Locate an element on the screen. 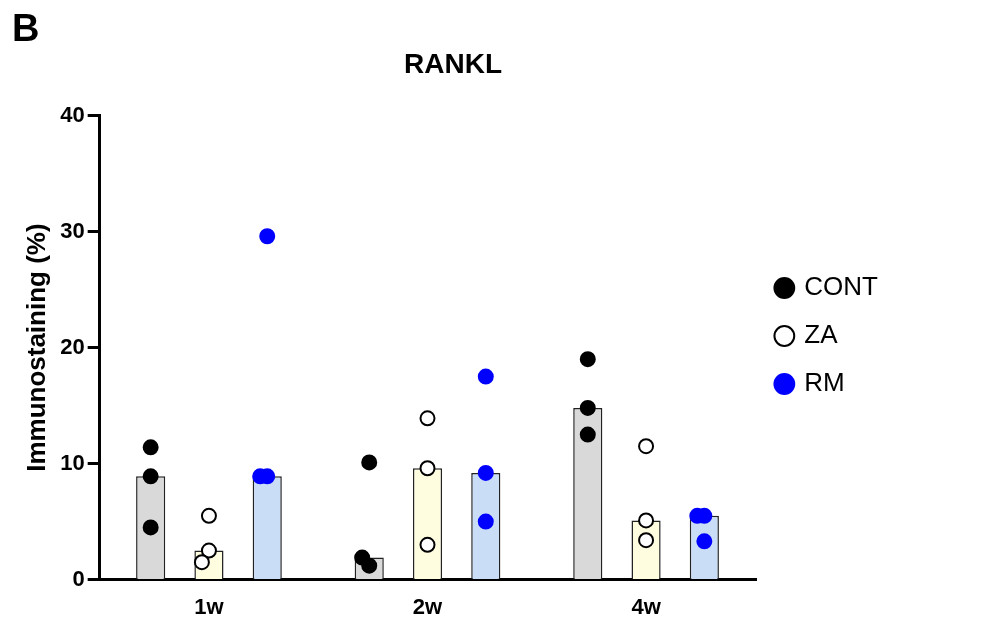 The height and width of the screenshot is (636, 1008). y-tick-label: 10 is located at coordinates (72, 462).